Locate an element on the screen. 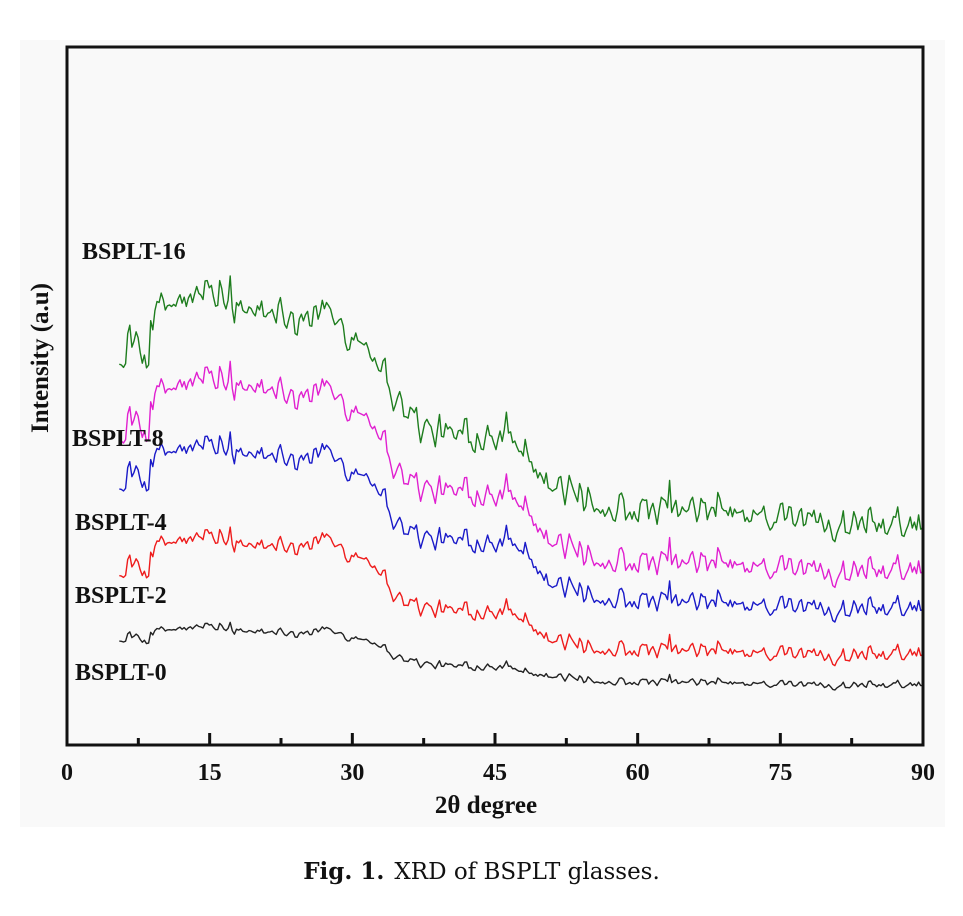 This screenshot has height=916, width=963. figure-number: Fig. 1. is located at coordinates (344, 871).